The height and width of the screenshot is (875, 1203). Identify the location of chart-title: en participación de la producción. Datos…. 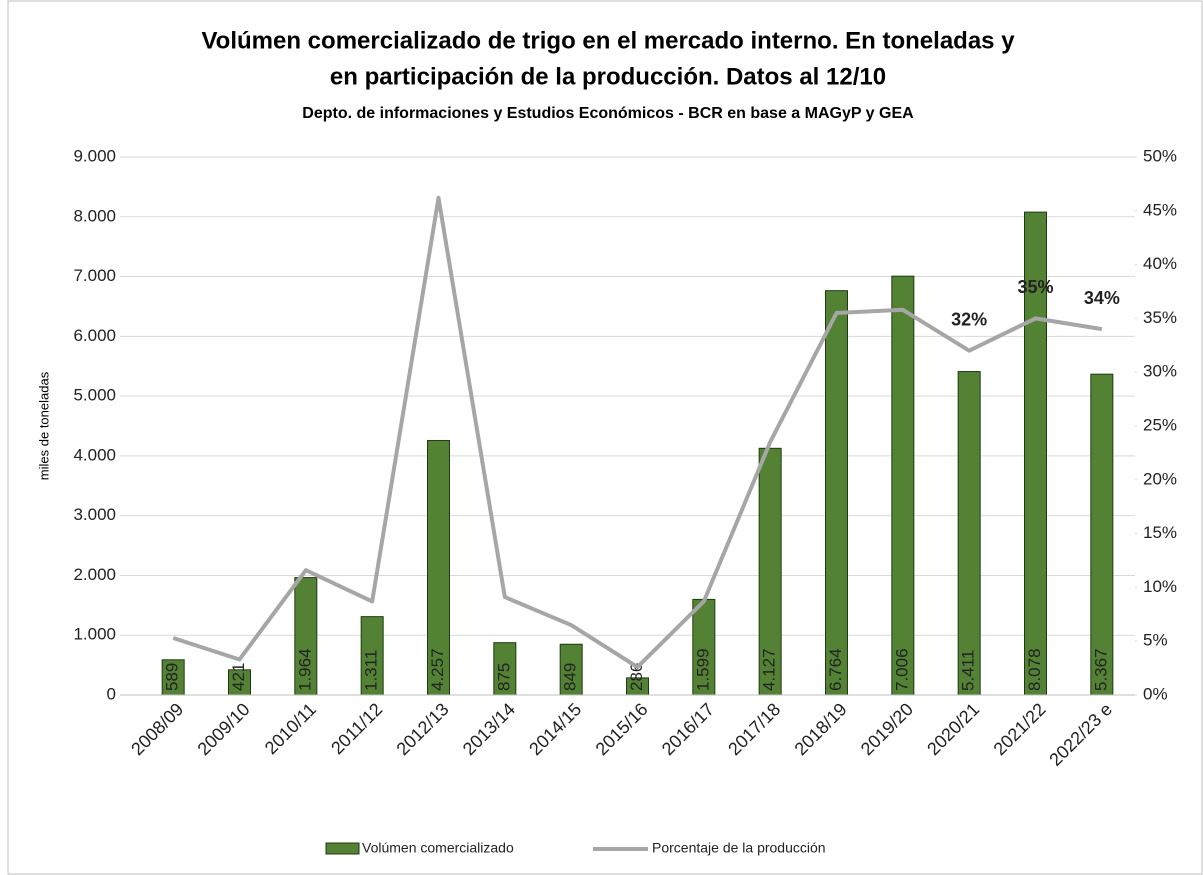
(608, 76).